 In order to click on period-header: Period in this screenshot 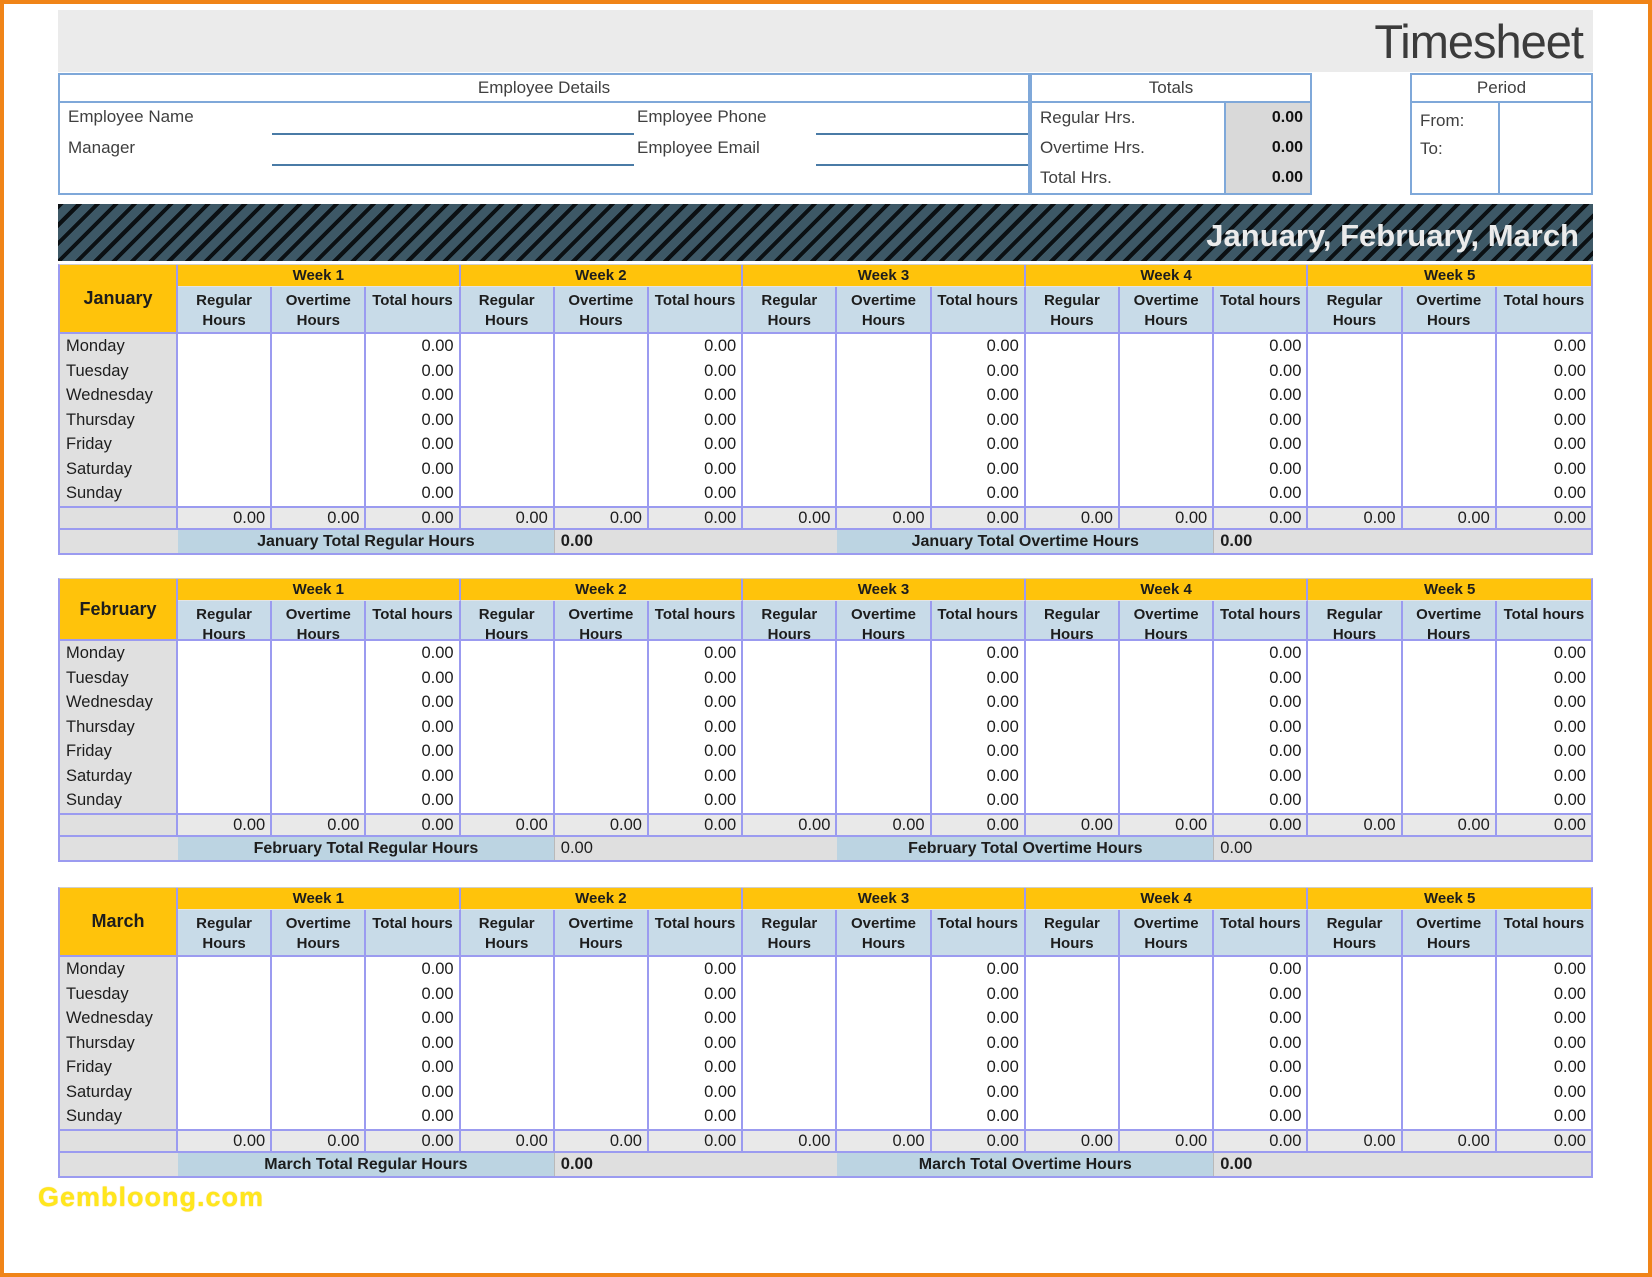, I will do `click(1501, 89)`.